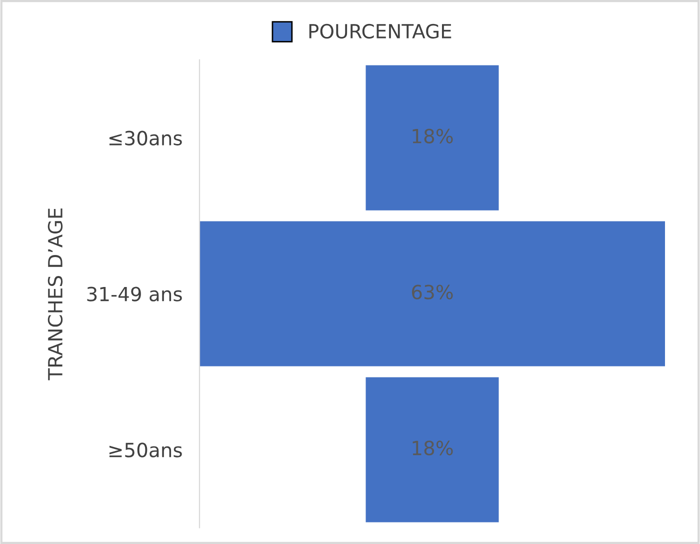 Image resolution: width=700 pixels, height=544 pixels. What do you see at coordinates (55, 294) in the screenshot?
I see `text: TRANCHES D’AGE` at bounding box center [55, 294].